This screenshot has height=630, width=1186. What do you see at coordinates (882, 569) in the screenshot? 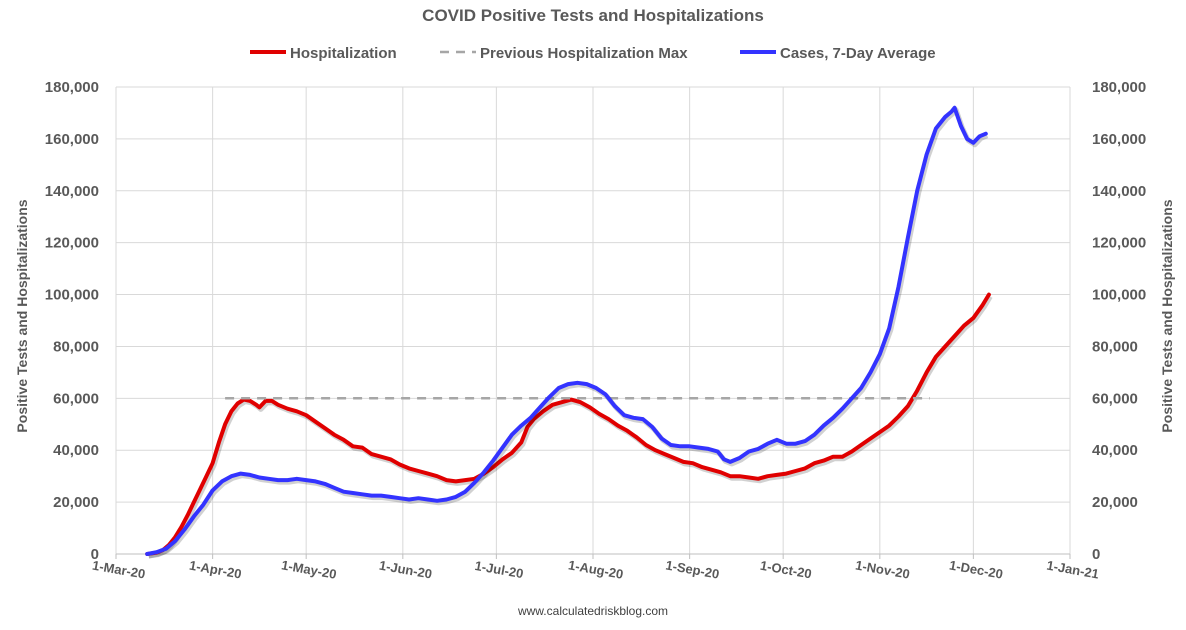
I see `x-tick-label: 1-Nov-20` at bounding box center [882, 569].